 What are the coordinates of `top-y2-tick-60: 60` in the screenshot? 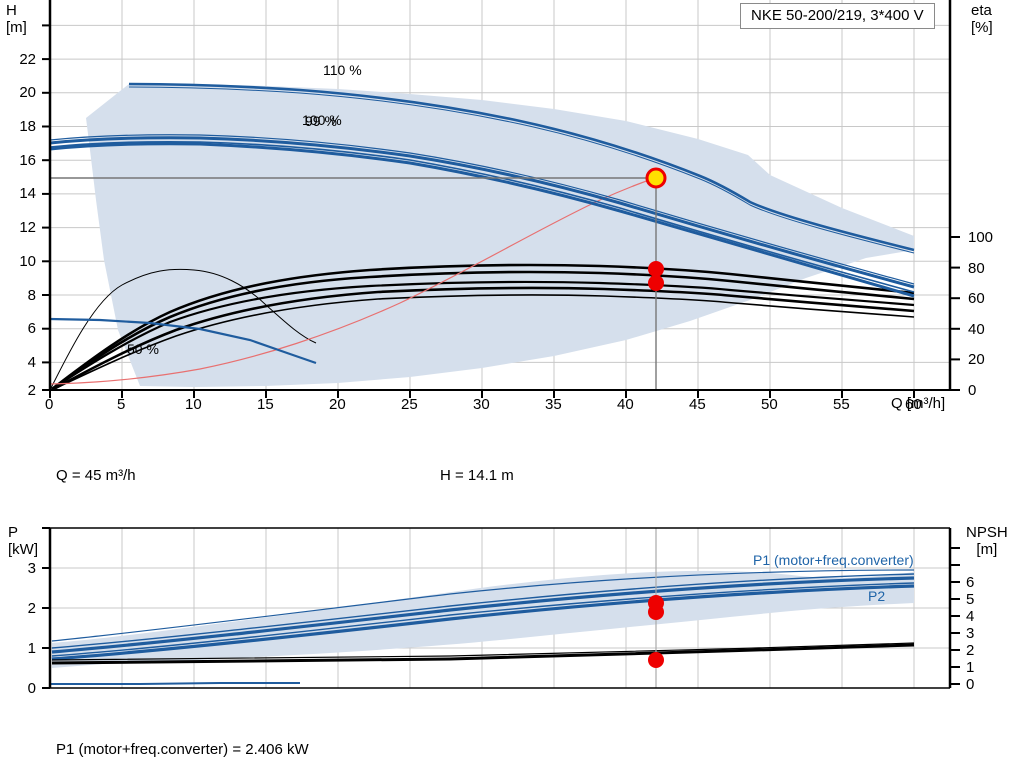 It's located at (976, 298).